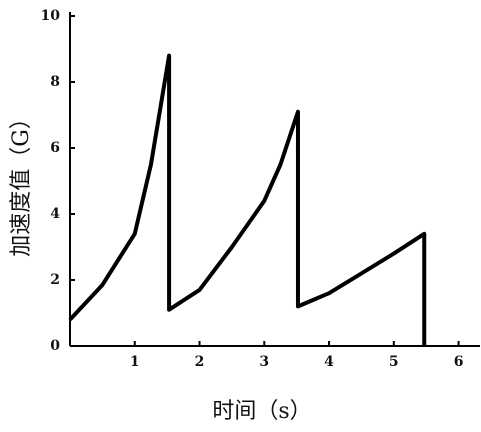  What do you see at coordinates (55, 214) in the screenshot?
I see `y-tick-label: 4` at bounding box center [55, 214].